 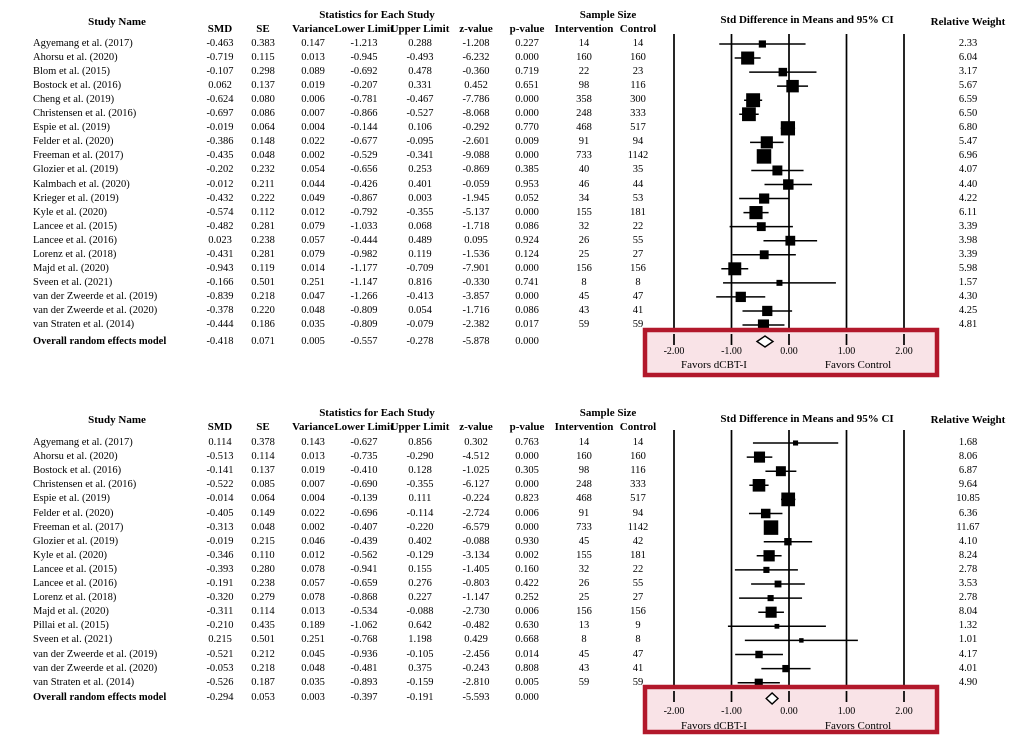 What do you see at coordinates (220, 583) in the screenshot?
I see `stat-cell: -0.191` at bounding box center [220, 583].